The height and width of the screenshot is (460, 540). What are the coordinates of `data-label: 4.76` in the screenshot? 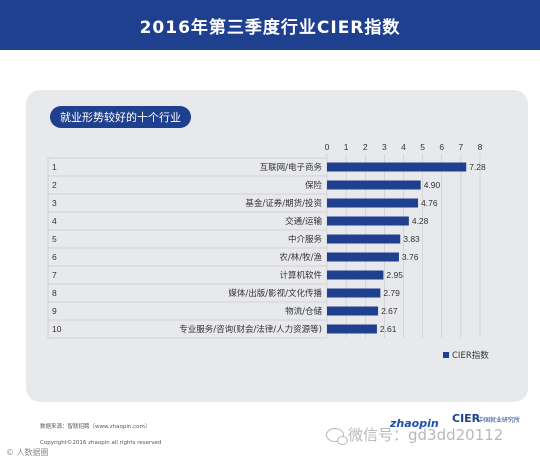 It's located at (429, 203).